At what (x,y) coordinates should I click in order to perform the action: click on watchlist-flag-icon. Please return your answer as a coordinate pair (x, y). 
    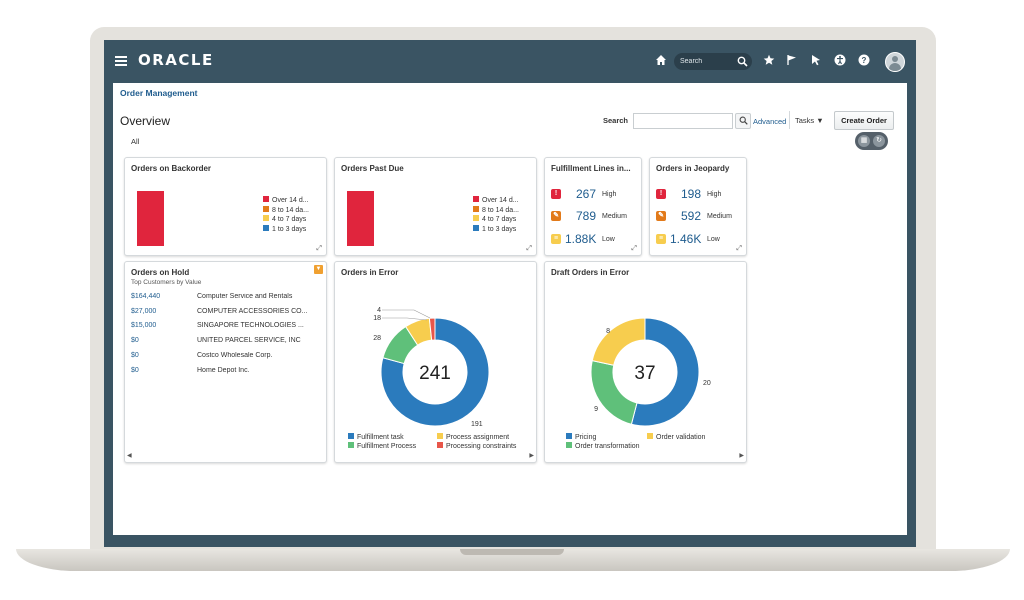
    Looking at the image, I should click on (792, 61).